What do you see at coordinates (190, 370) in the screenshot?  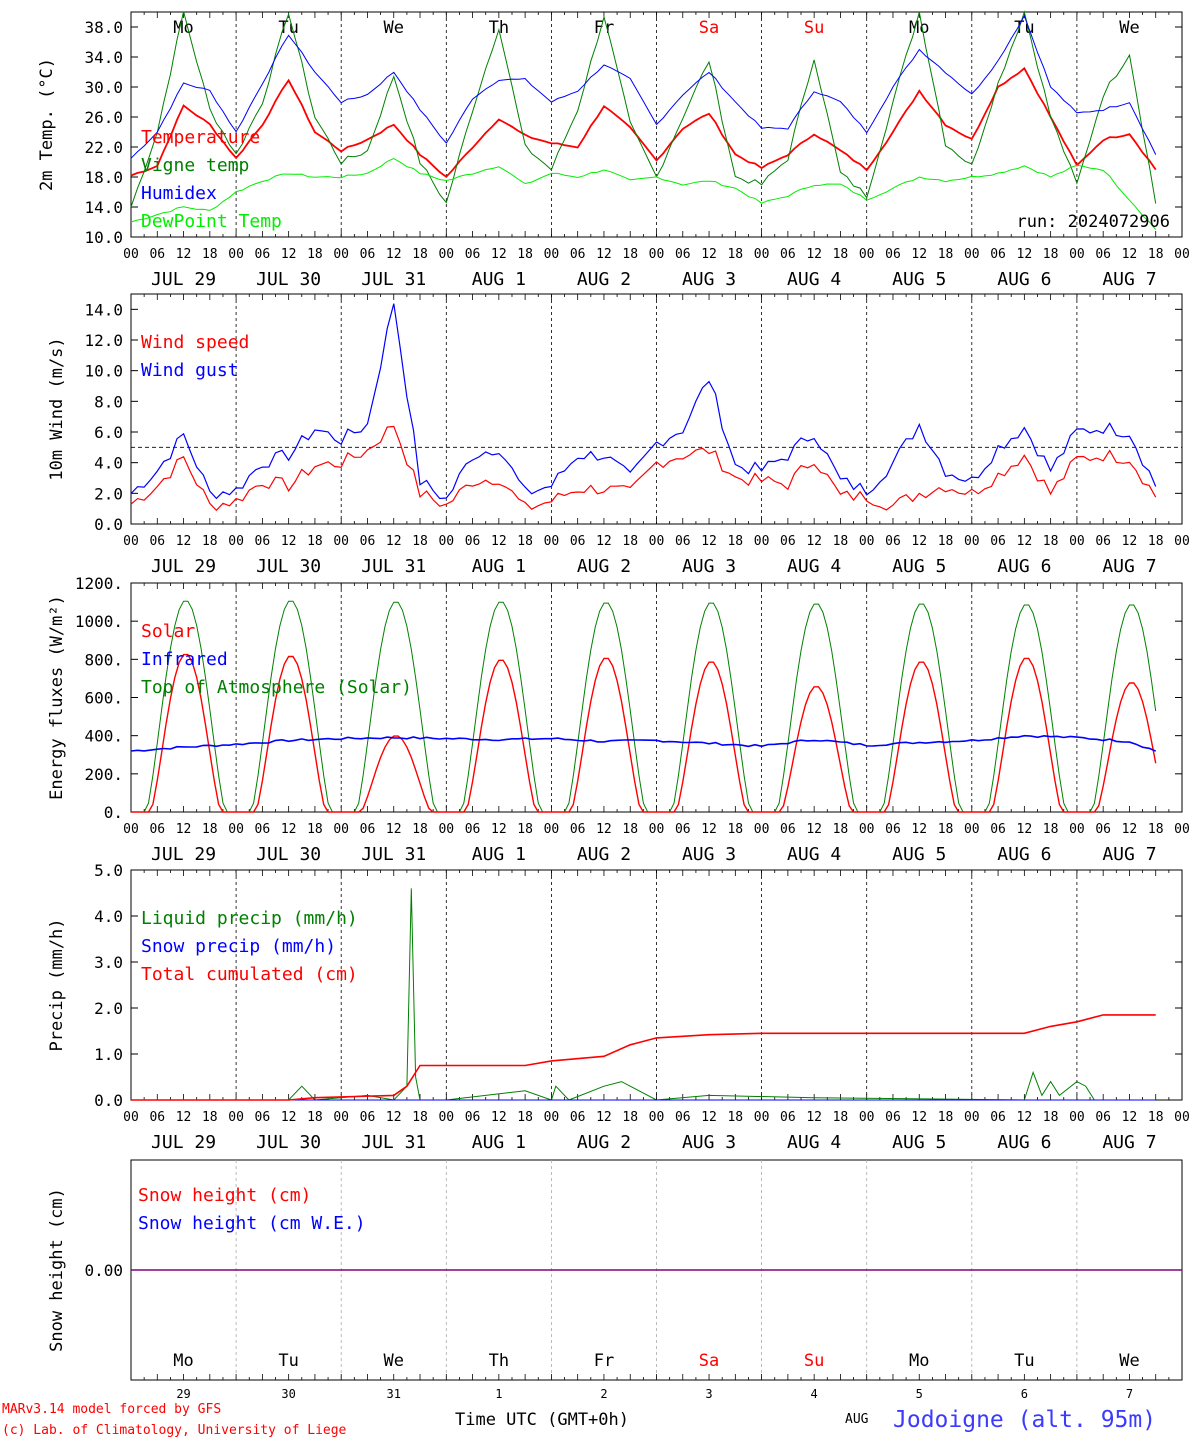 I see `legend-wind-gust: Wind gust` at bounding box center [190, 370].